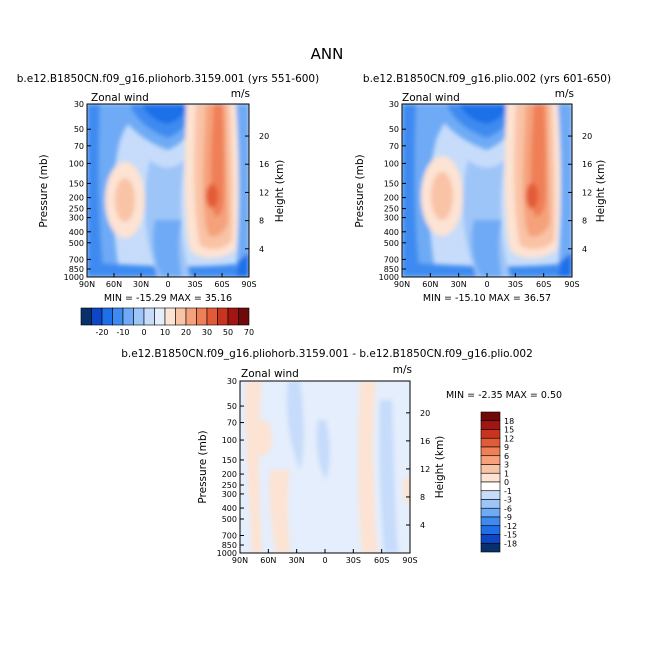 The width and height of the screenshot is (654, 654). Describe the element at coordinates (532, 196) in the screenshot. I see `field-warm-sh-jet-max` at that location.